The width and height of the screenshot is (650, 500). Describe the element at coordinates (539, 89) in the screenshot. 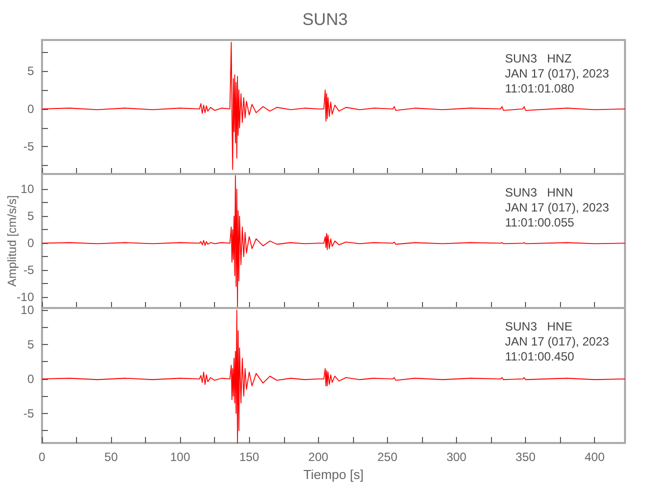

I see `annotation: 11:01:01.080` at that location.